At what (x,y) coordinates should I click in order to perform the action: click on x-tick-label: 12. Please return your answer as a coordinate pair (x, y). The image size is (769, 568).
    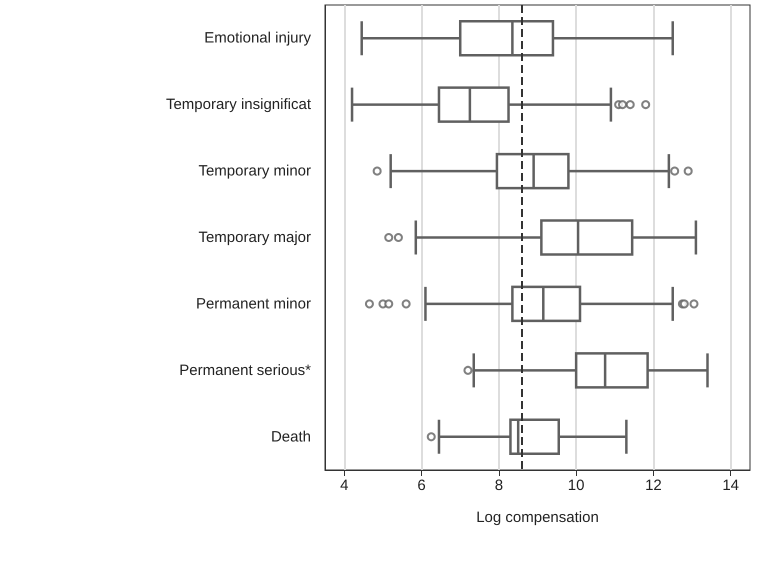
    Looking at the image, I should click on (653, 485).